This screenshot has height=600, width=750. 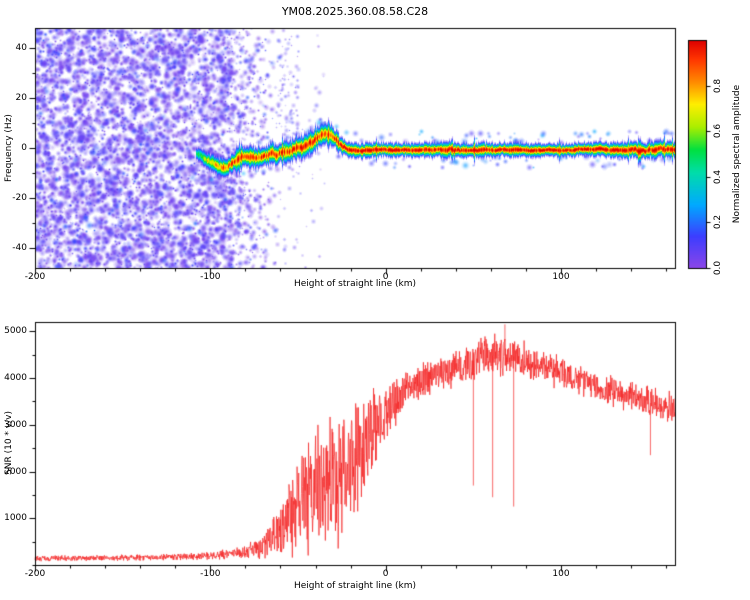 What do you see at coordinates (21, 98) in the screenshot?
I see `top-y-tick-label: 20` at bounding box center [21, 98].